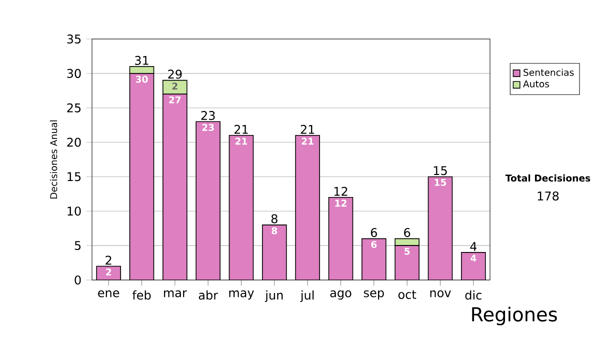  I want to click on data-label: 30, so click(142, 79).